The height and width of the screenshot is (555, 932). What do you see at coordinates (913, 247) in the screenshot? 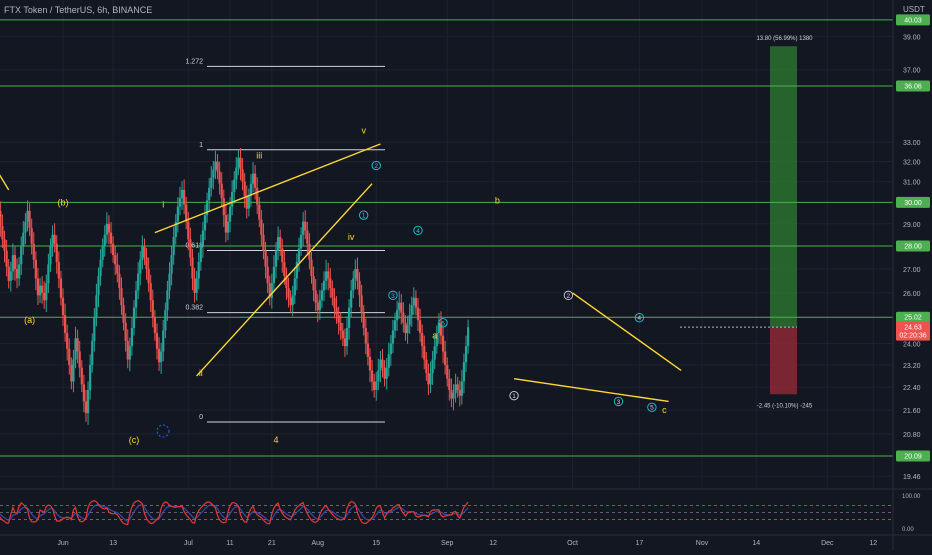
I see `price-tag-label: 28.00` at bounding box center [913, 247].